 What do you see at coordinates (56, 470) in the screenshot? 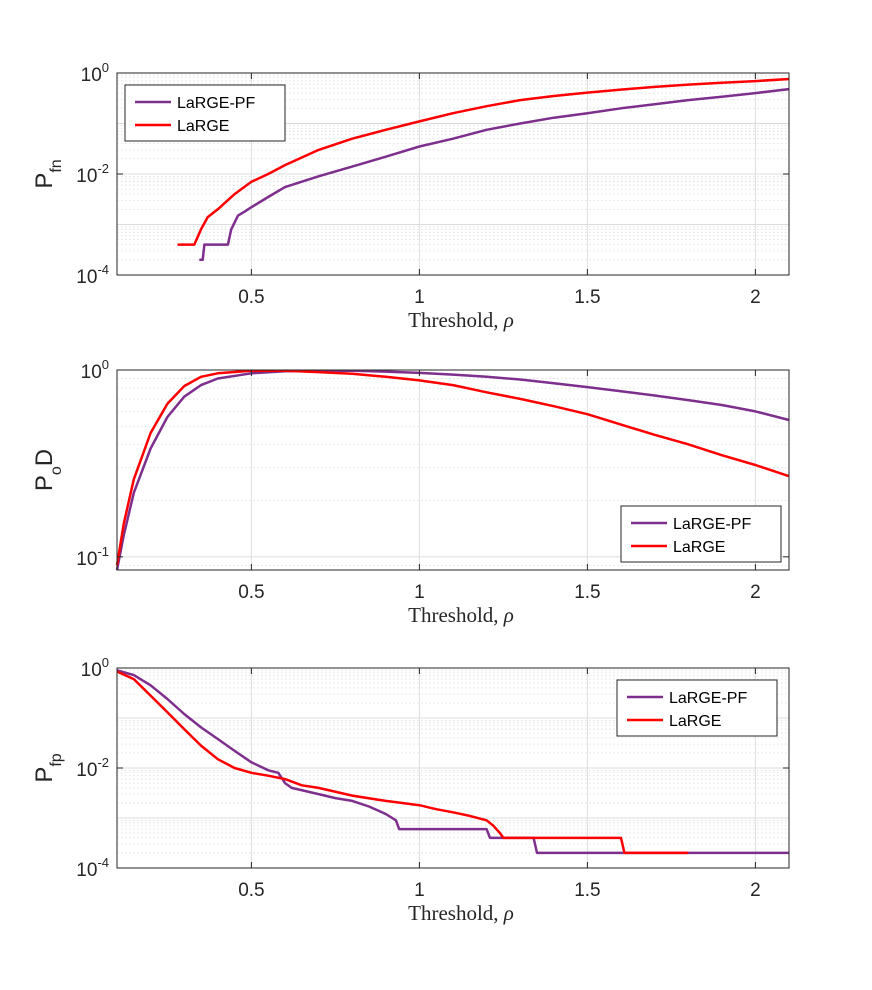
I see `y-axis-label-sub: o` at bounding box center [56, 470].